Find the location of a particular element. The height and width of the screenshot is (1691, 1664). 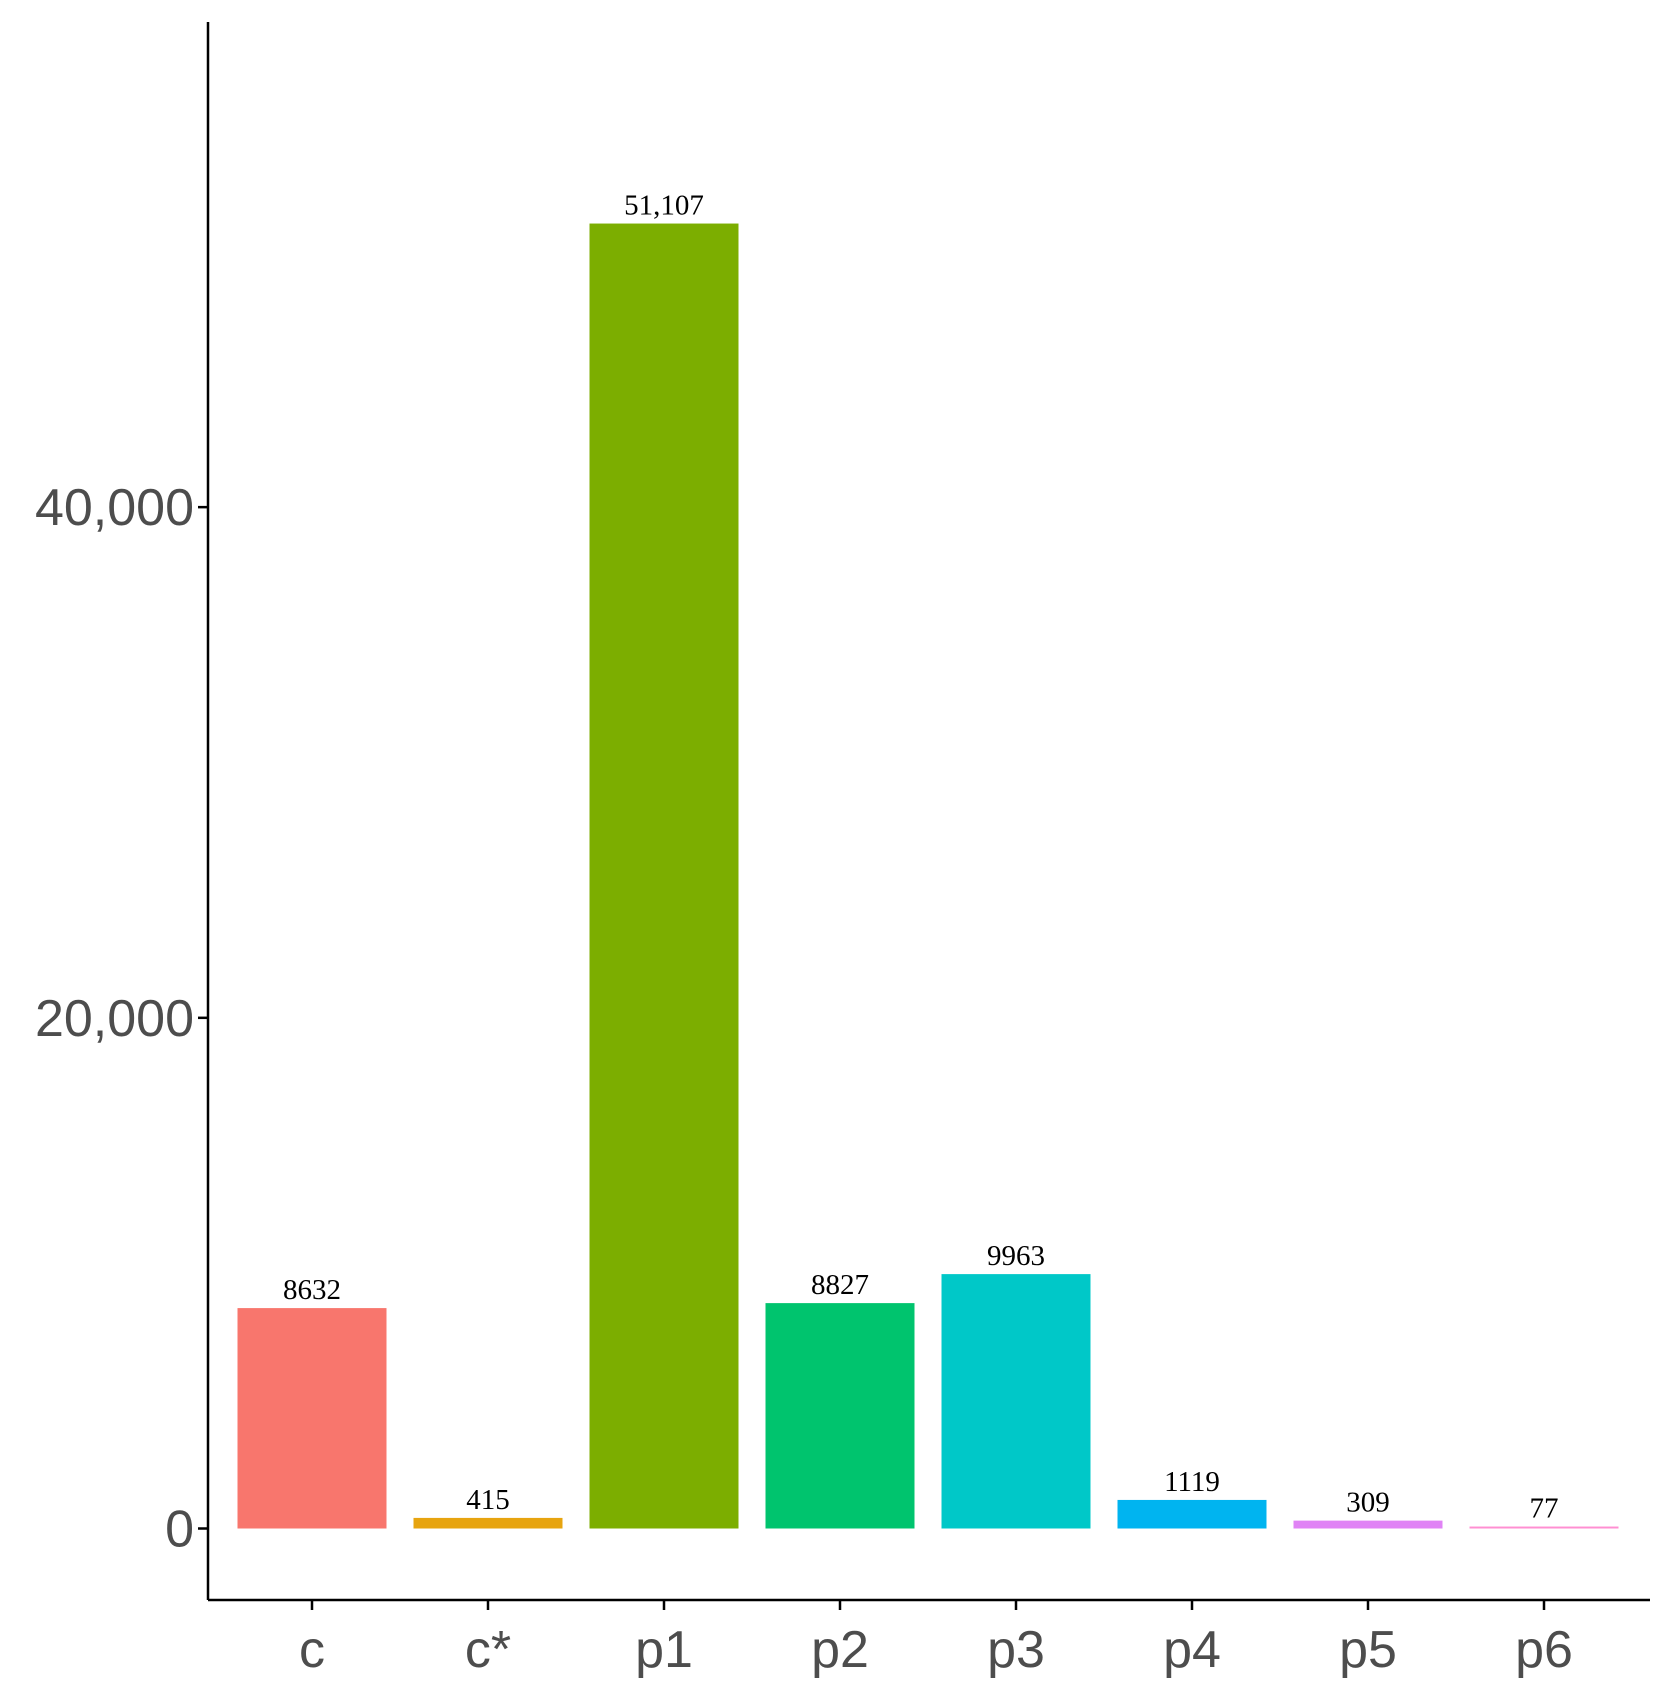

bar-p5 is located at coordinates (1368, 1524).